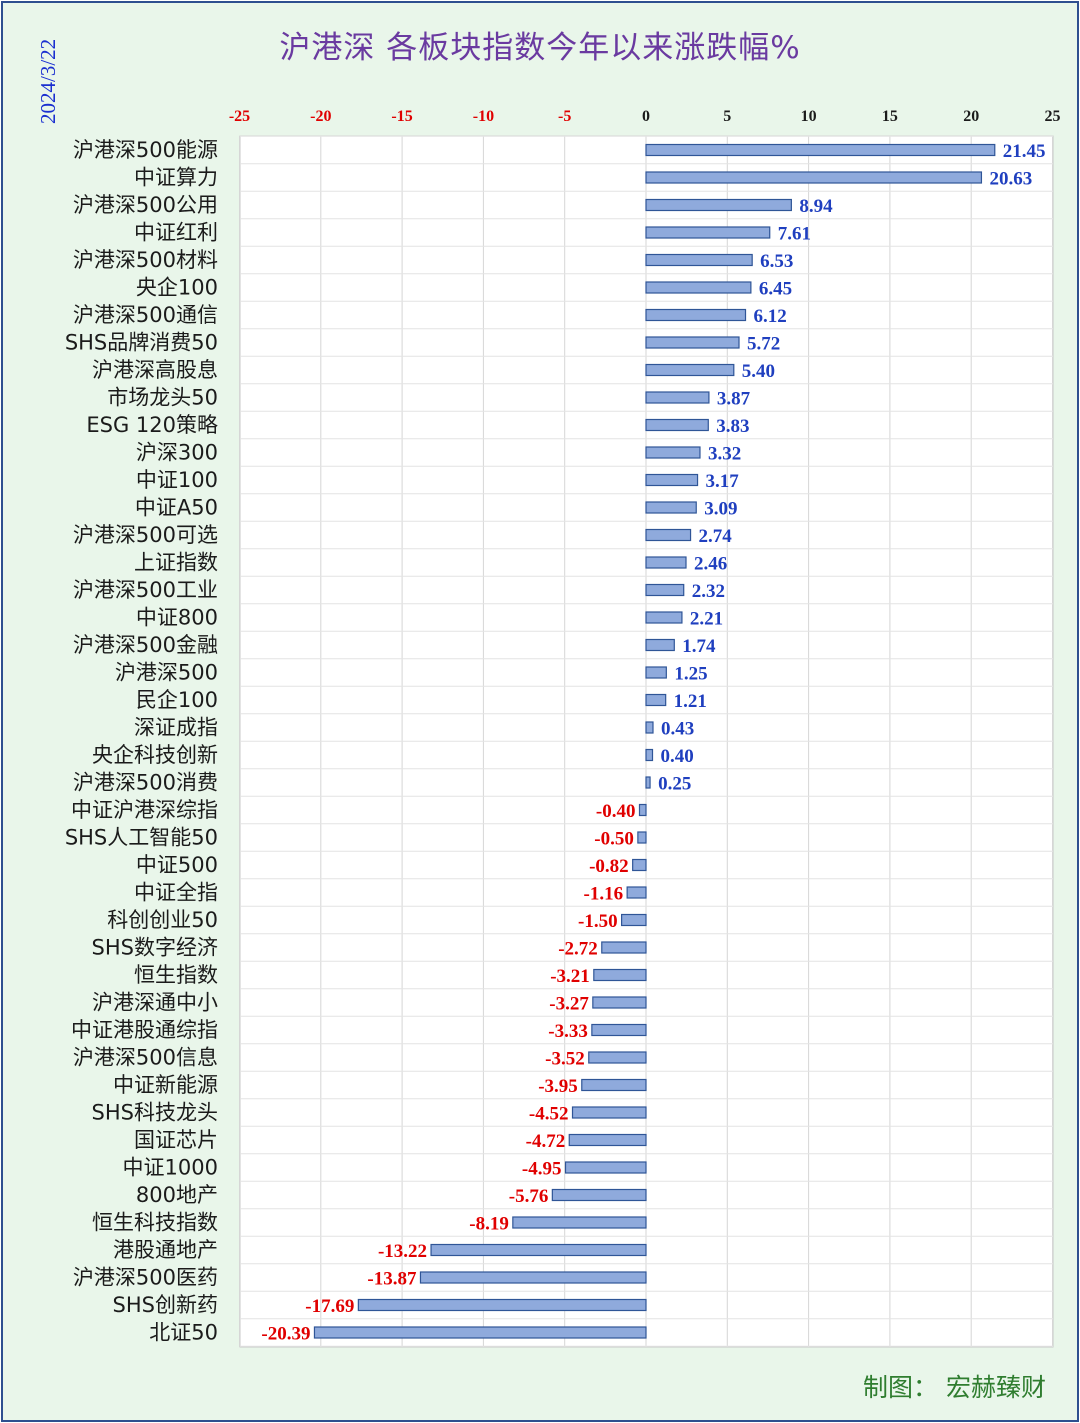 The width and height of the screenshot is (1080, 1423). I want to click on category-label: 央企科技创新, so click(155, 755).